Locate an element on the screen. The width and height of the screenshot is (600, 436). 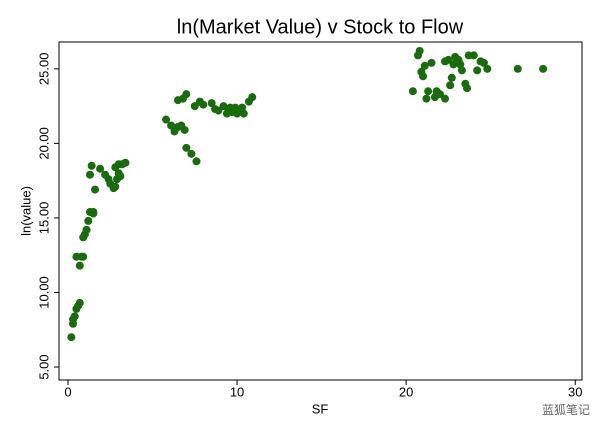
y-tick-label: 15.00 is located at coordinates (43, 218).